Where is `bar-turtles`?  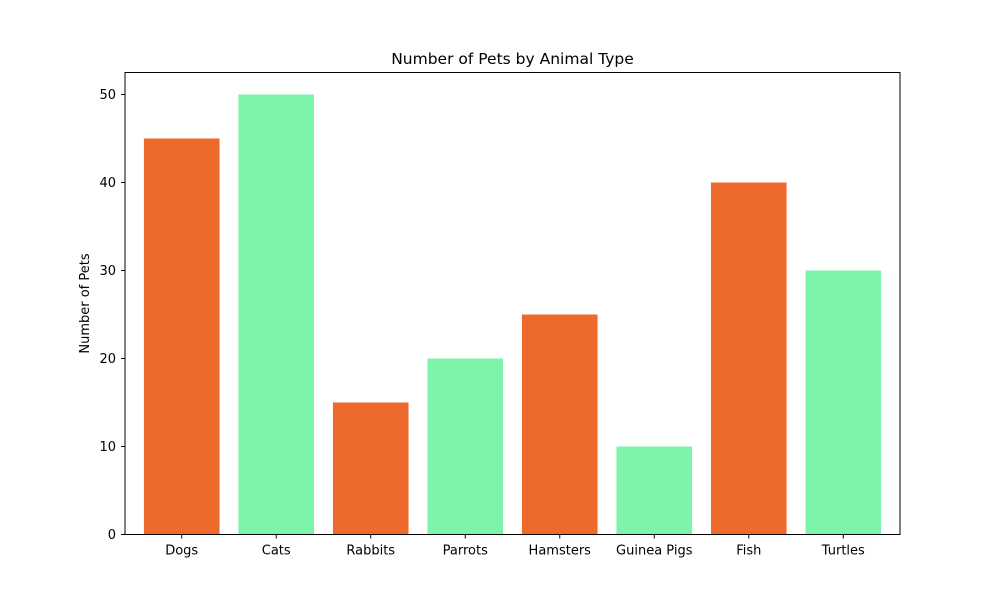
bar-turtles is located at coordinates (843, 402).